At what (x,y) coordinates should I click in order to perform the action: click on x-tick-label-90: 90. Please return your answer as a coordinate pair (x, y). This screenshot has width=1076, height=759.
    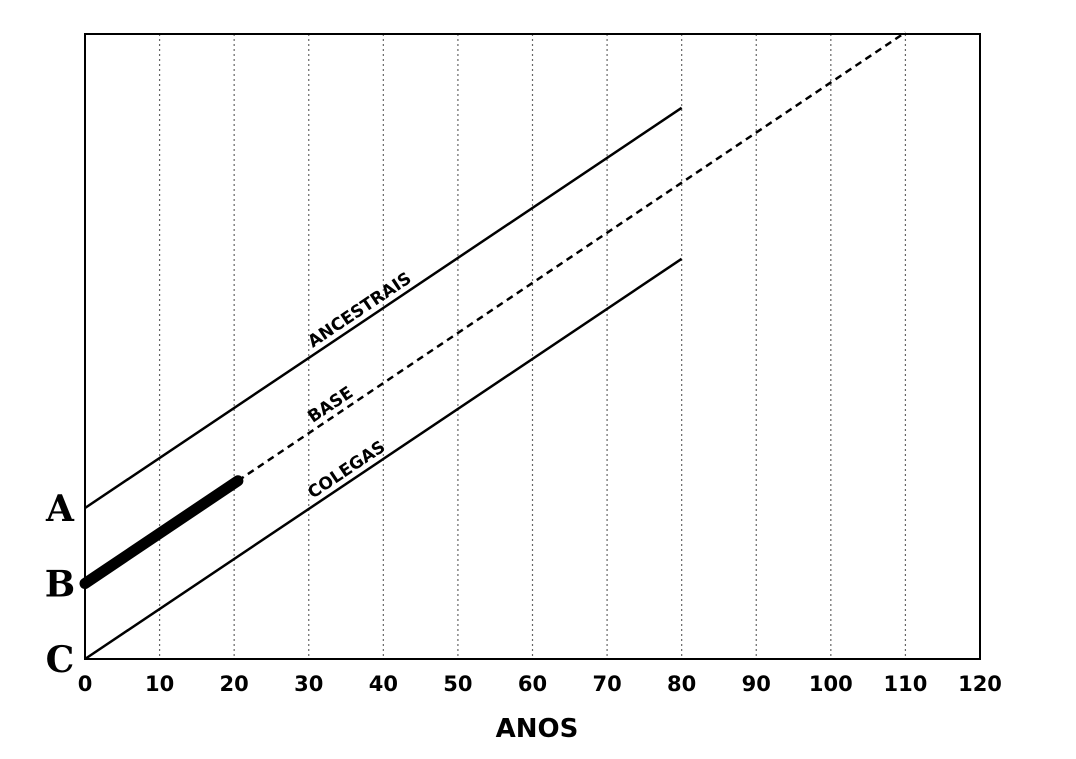
    Looking at the image, I should click on (756, 684).